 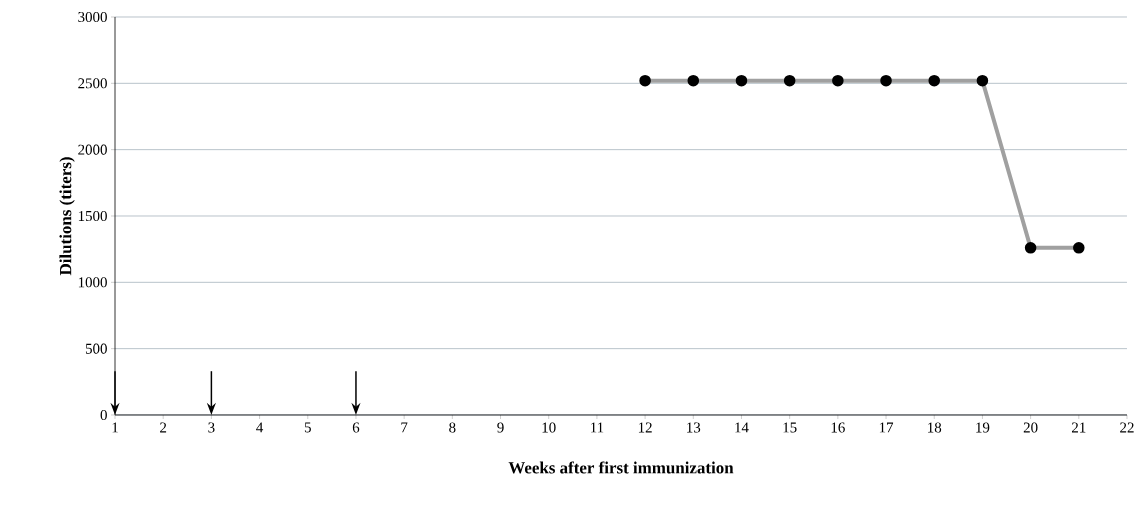 What do you see at coordinates (211, 427) in the screenshot?
I see `x-tick-label: 3` at bounding box center [211, 427].